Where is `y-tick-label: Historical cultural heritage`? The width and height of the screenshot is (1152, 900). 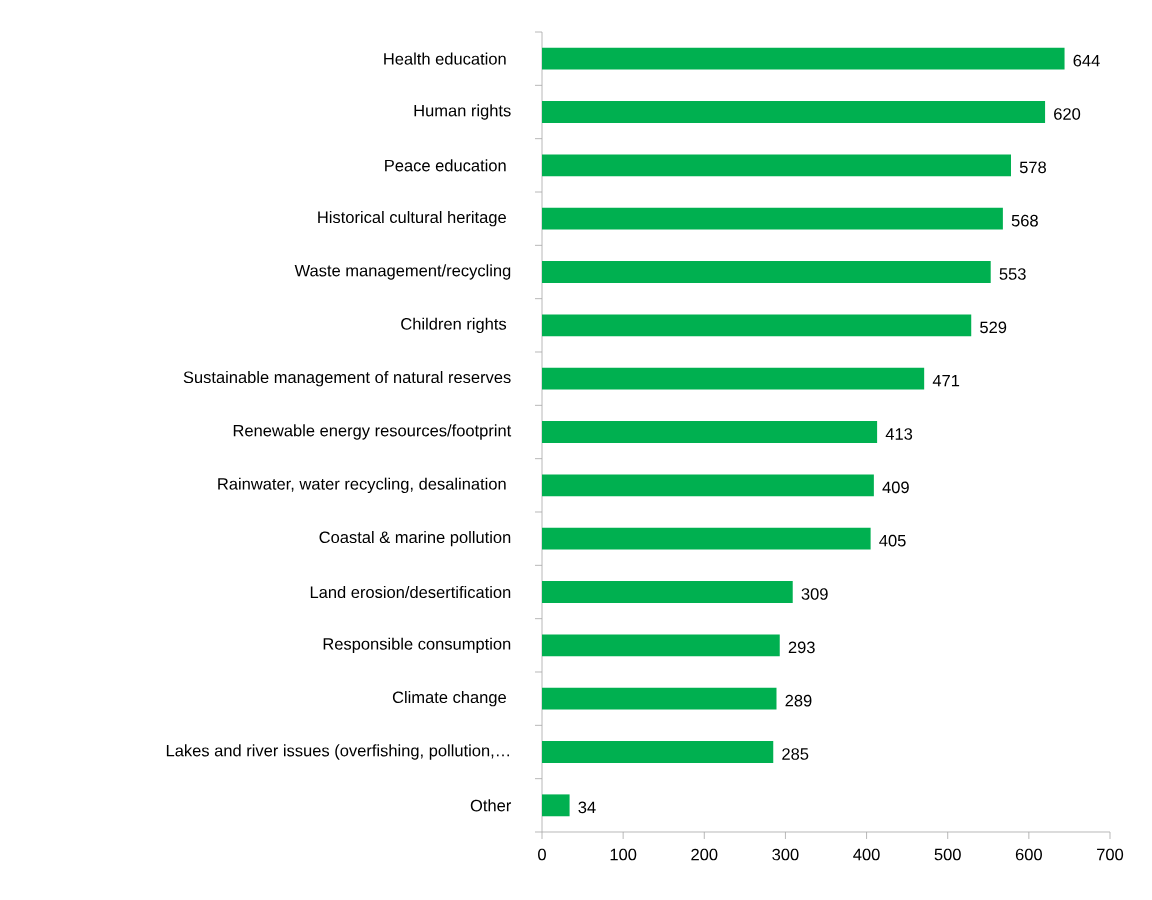 y-tick-label: Historical cultural heritage is located at coordinates (412, 218).